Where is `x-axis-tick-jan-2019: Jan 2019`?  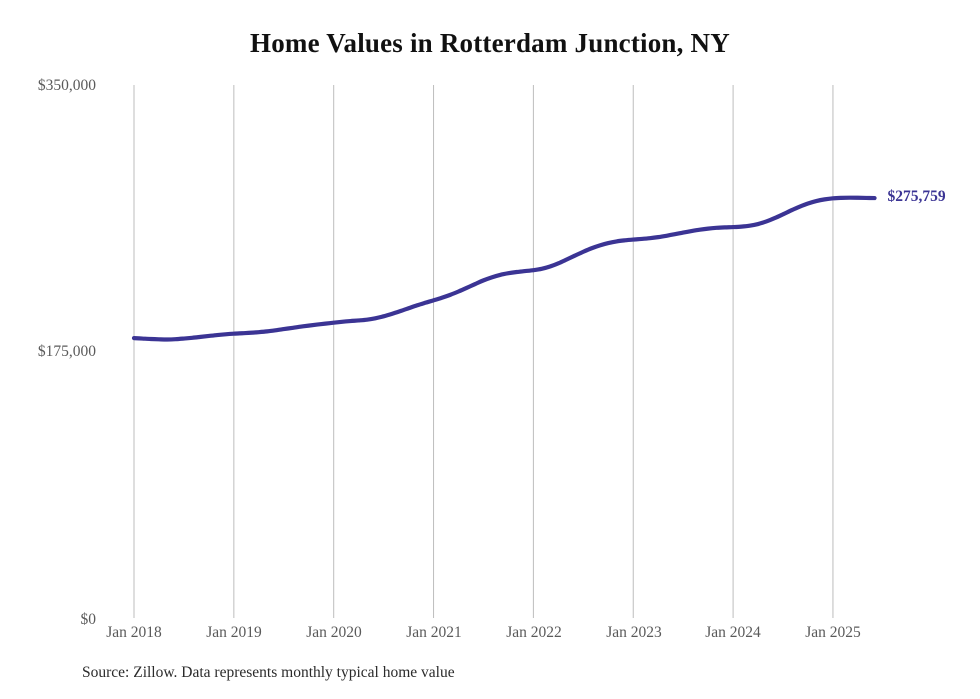
x-axis-tick-jan-2019: Jan 2019 is located at coordinates (234, 632).